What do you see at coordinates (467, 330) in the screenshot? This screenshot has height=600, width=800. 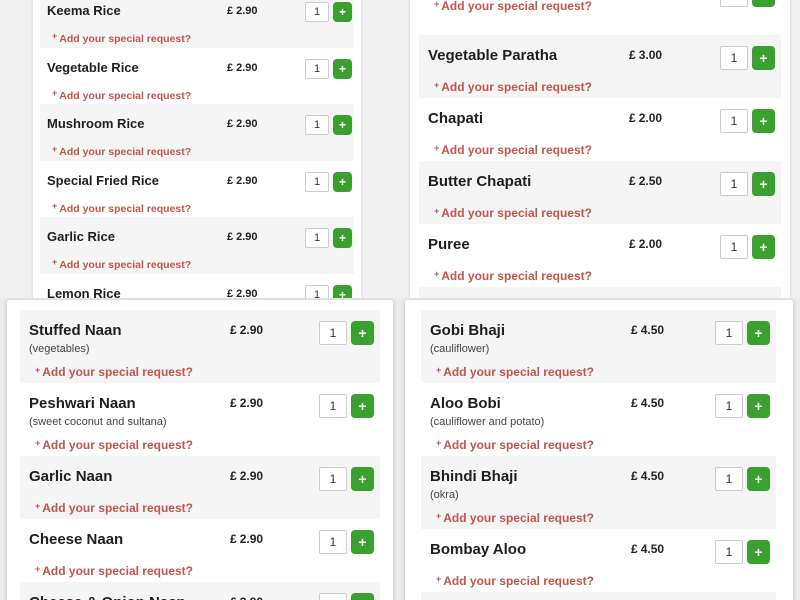 I see `item-name: Gobi Bhaji` at bounding box center [467, 330].